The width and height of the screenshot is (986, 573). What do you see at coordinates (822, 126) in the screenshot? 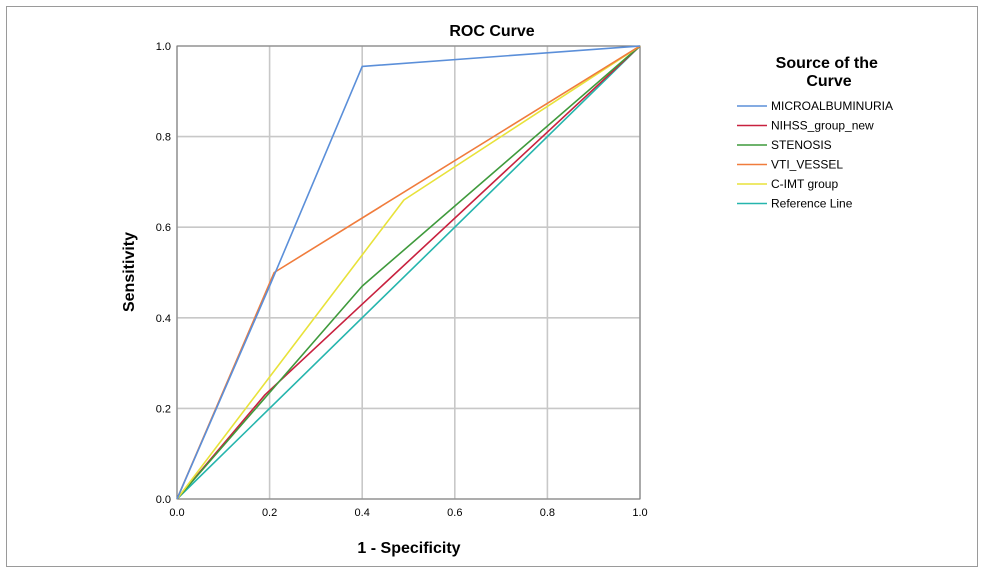
I see `legend-label: NIHSS_group_new` at bounding box center [822, 126].